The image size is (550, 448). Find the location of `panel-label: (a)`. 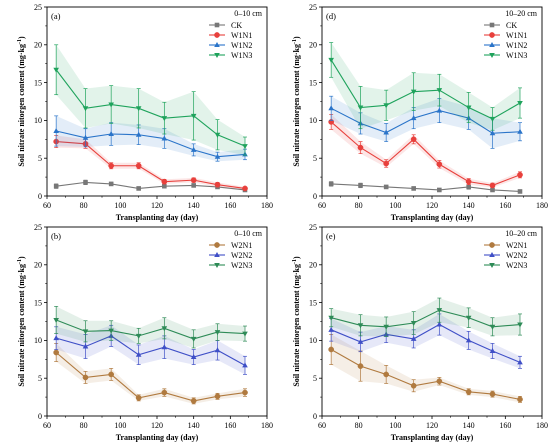

panel-label: (a) is located at coordinates (56, 16).